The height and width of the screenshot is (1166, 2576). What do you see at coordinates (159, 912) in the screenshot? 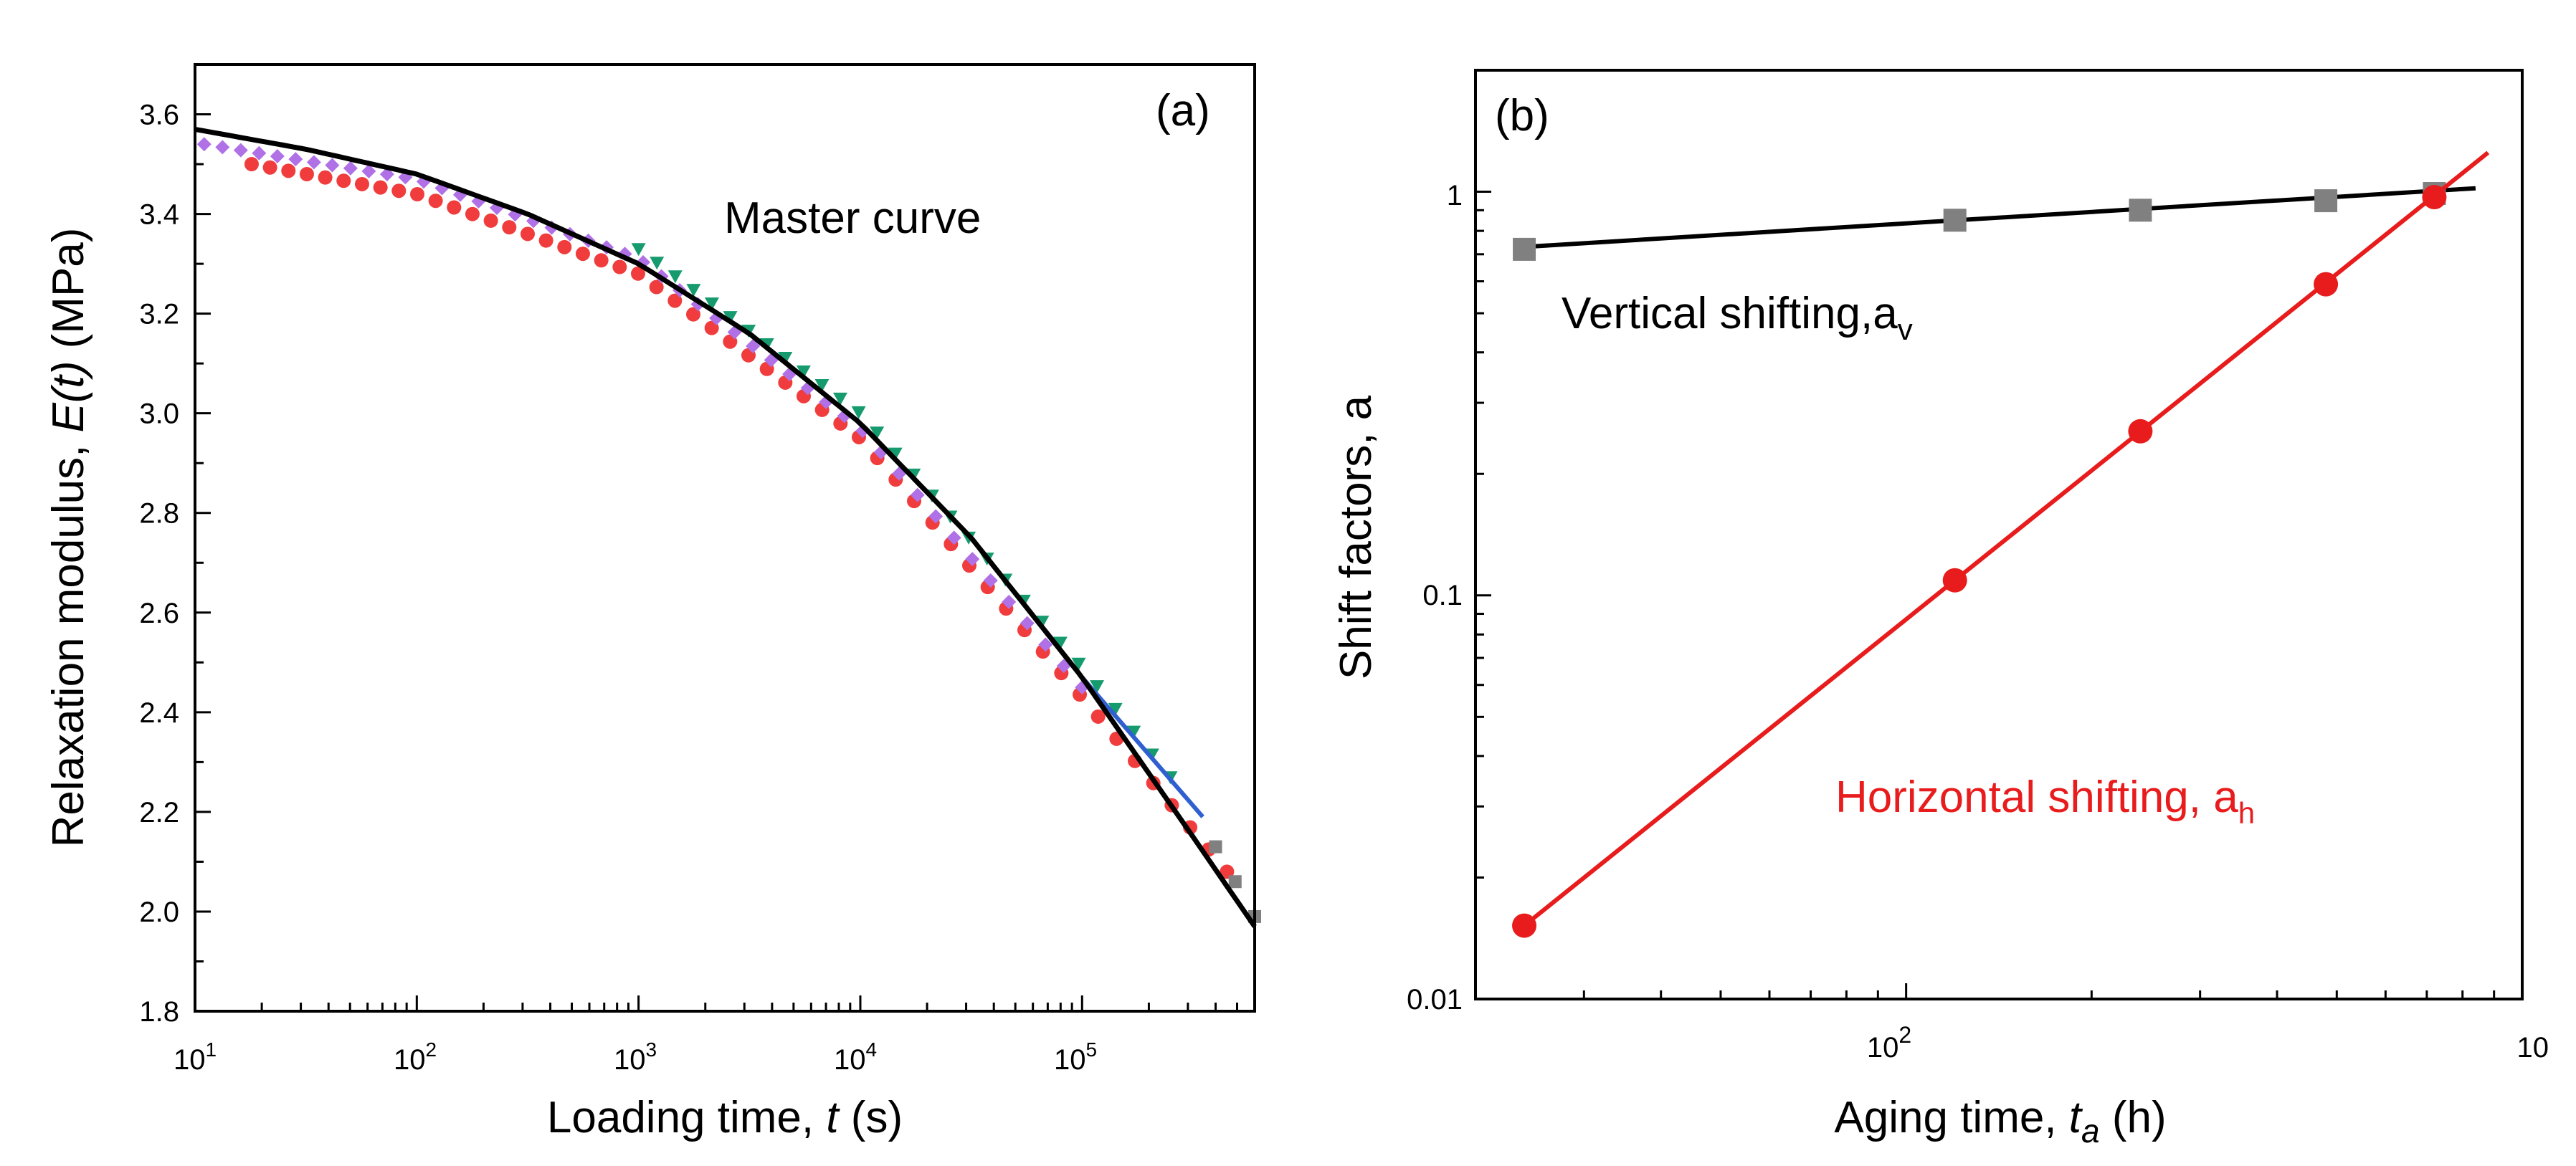
I see `panel-a-ytick-label: 2.0` at bounding box center [159, 912].